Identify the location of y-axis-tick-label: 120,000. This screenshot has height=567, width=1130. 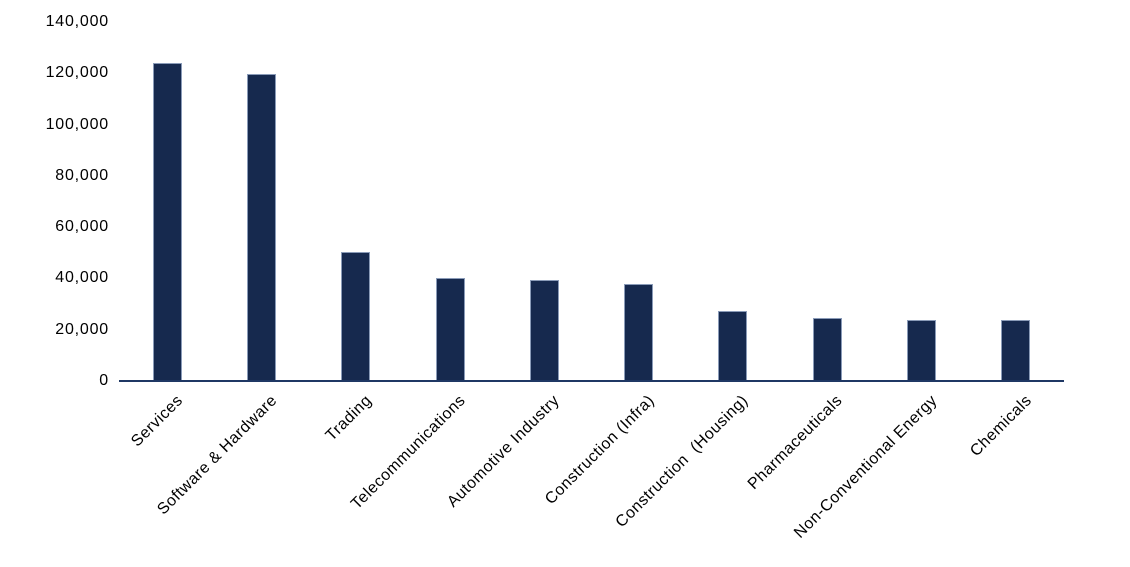
(77, 73).